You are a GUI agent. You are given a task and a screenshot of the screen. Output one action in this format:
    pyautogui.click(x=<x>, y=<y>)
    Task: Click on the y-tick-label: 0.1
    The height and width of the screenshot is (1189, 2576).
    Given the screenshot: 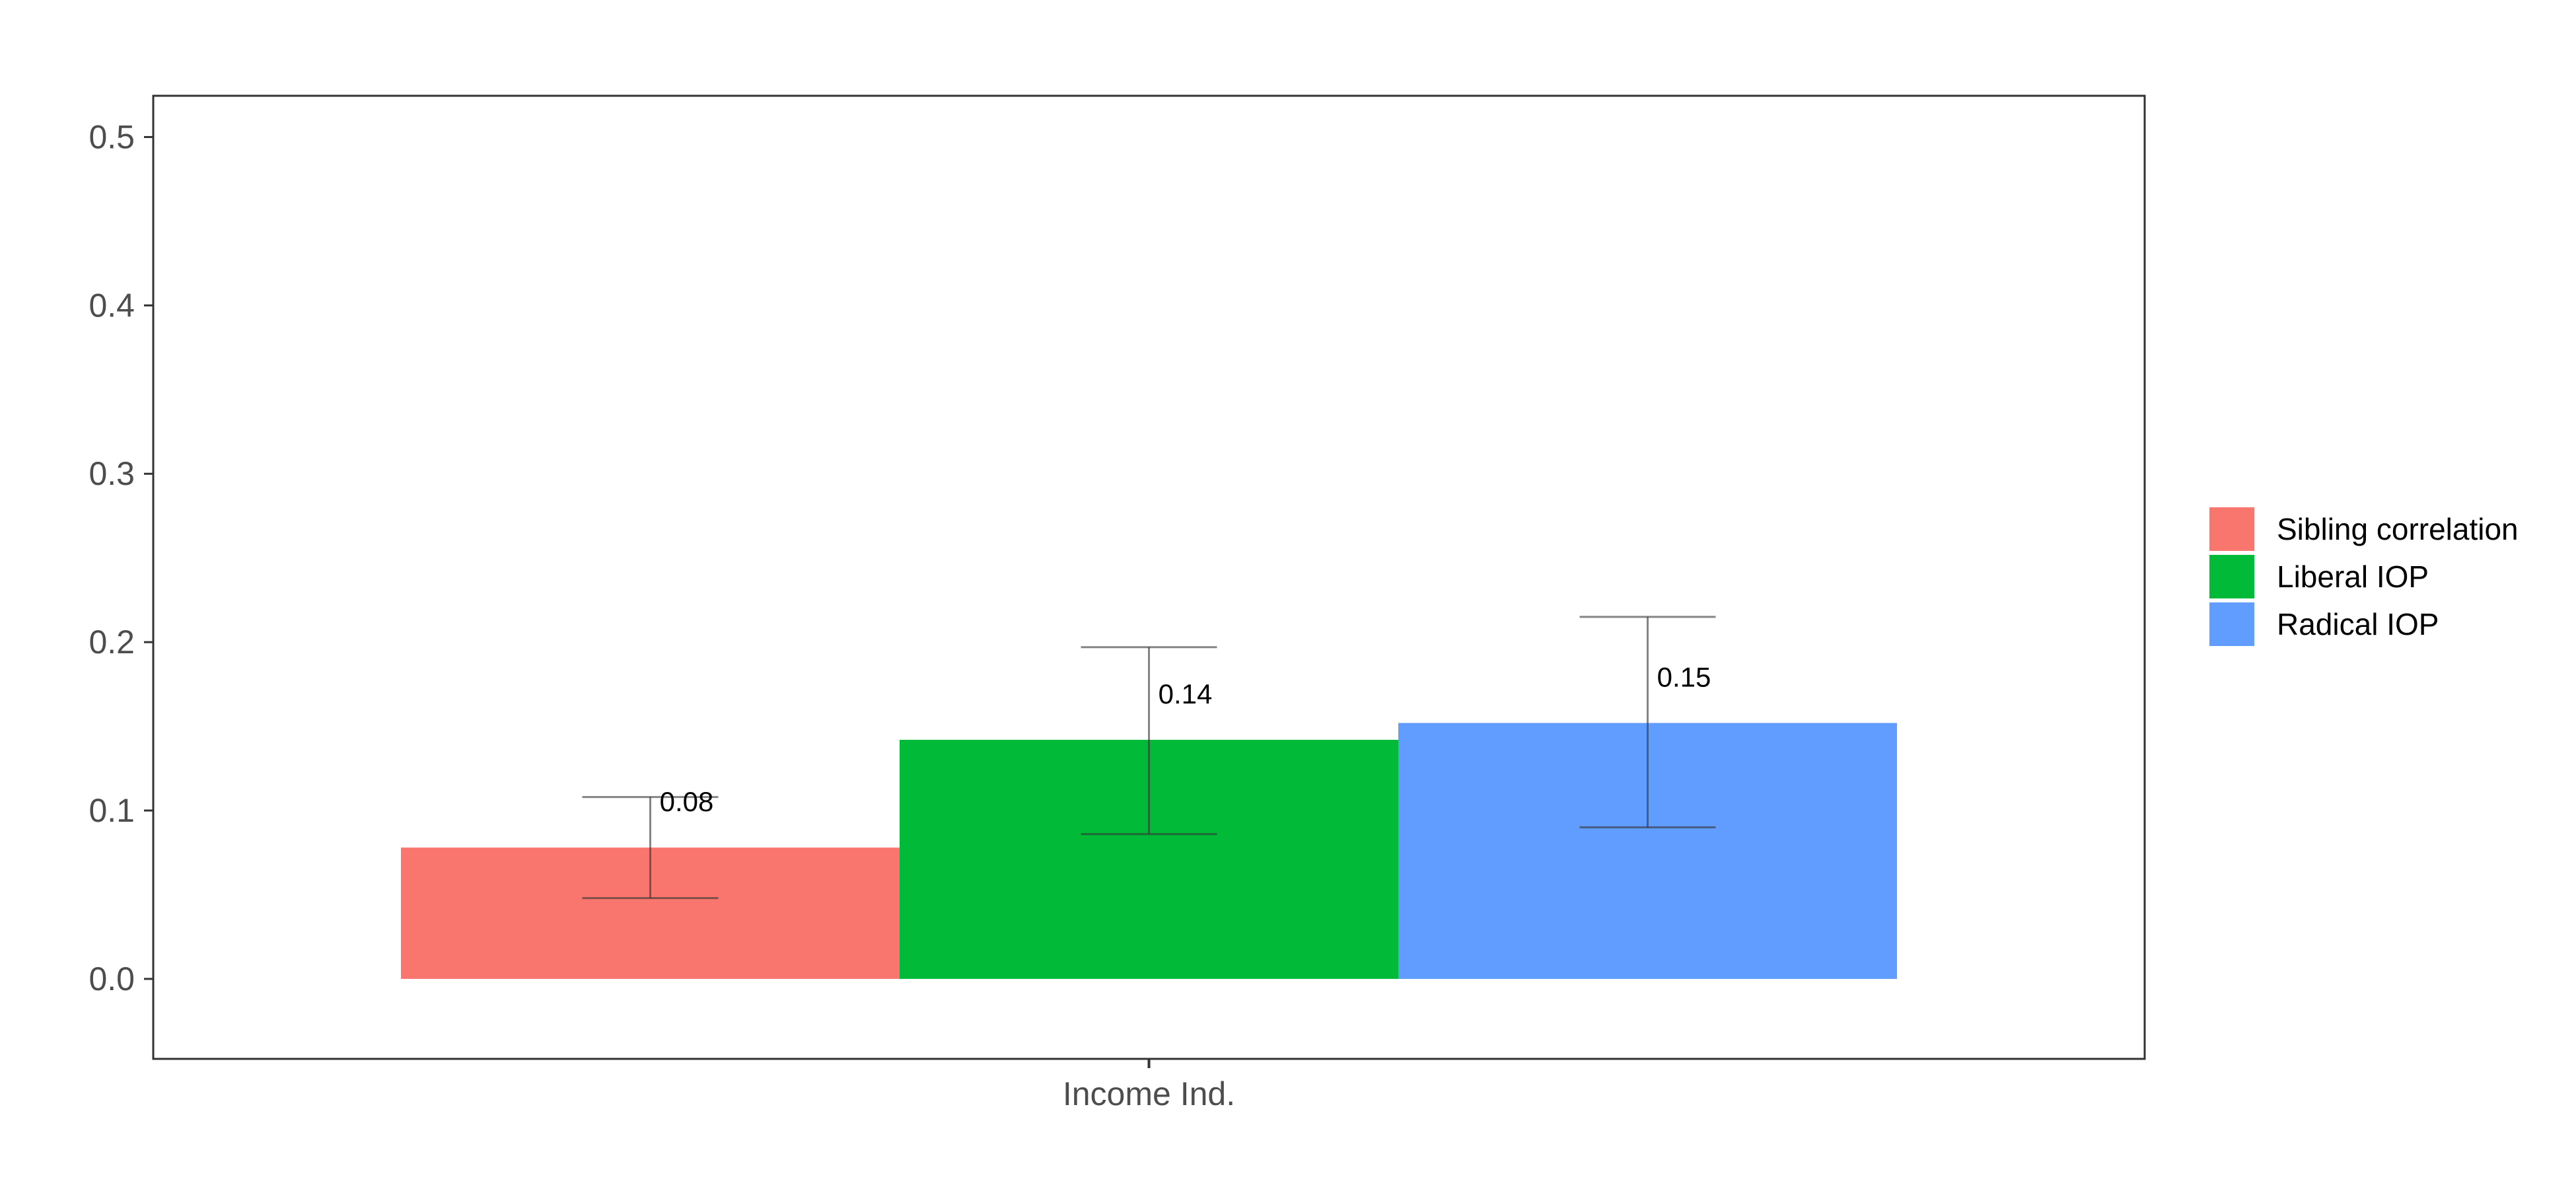 What is the action you would take?
    pyautogui.click(x=112, y=810)
    